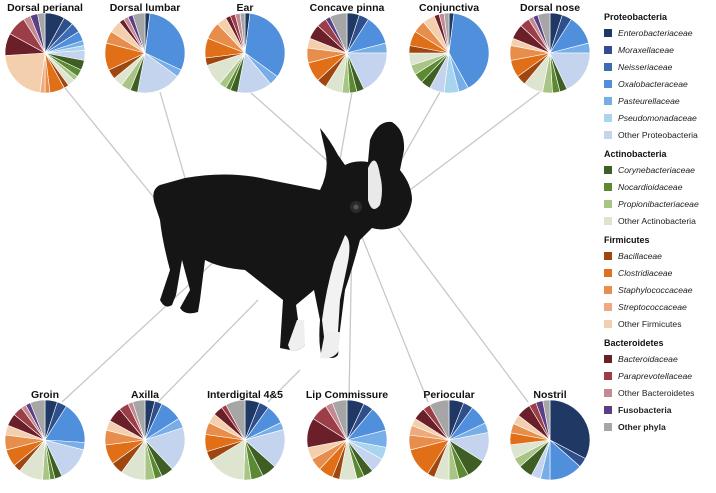 Image resolution: width=716 pixels, height=493 pixels. Describe the element at coordinates (657, 220) in the screenshot. I see `legend-label: Other Actinobacteria` at that location.